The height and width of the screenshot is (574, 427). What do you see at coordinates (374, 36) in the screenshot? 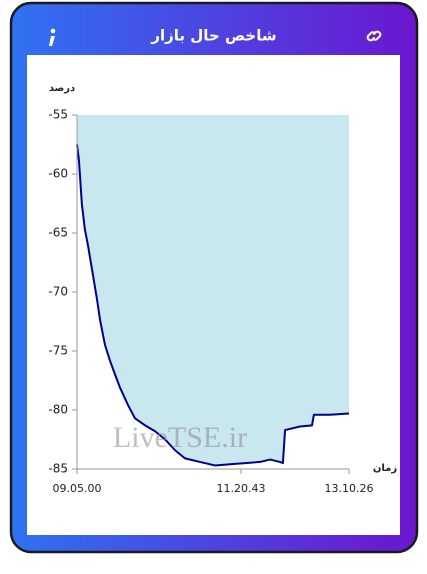
I see `link-icon` at bounding box center [374, 36].